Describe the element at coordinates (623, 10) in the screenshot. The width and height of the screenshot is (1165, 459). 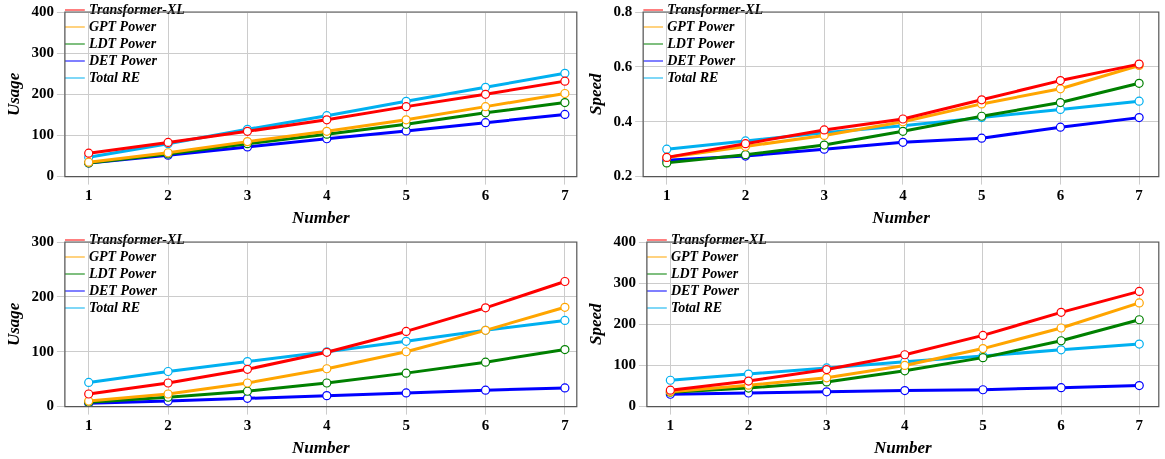
I see `y-tick-label: 0.8` at that location.